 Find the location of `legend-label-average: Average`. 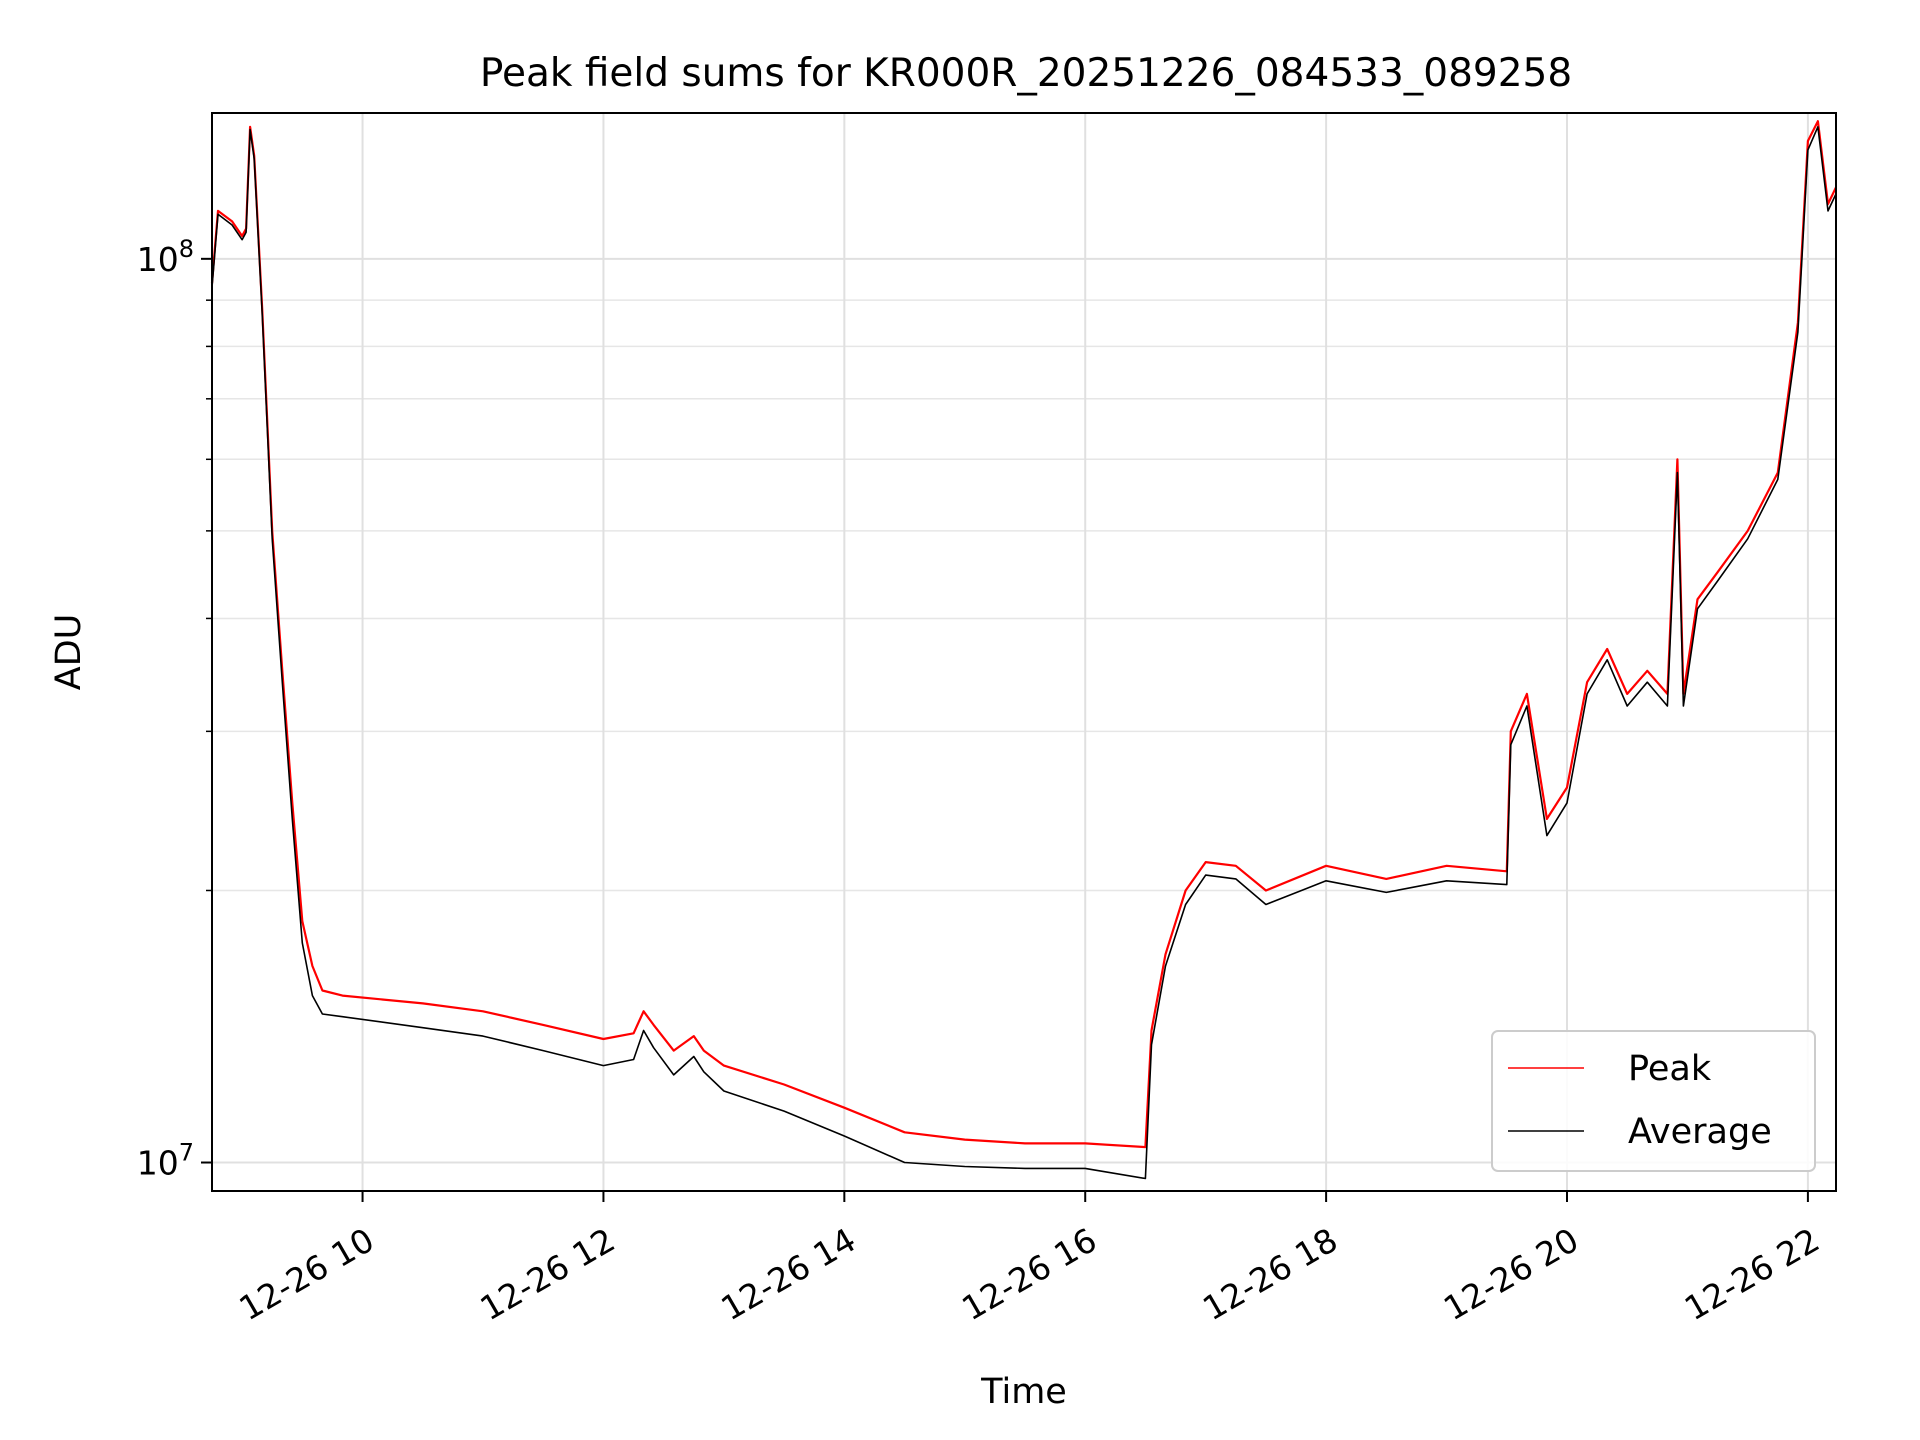

legend-label-average: Average is located at coordinates (1700, 1132).